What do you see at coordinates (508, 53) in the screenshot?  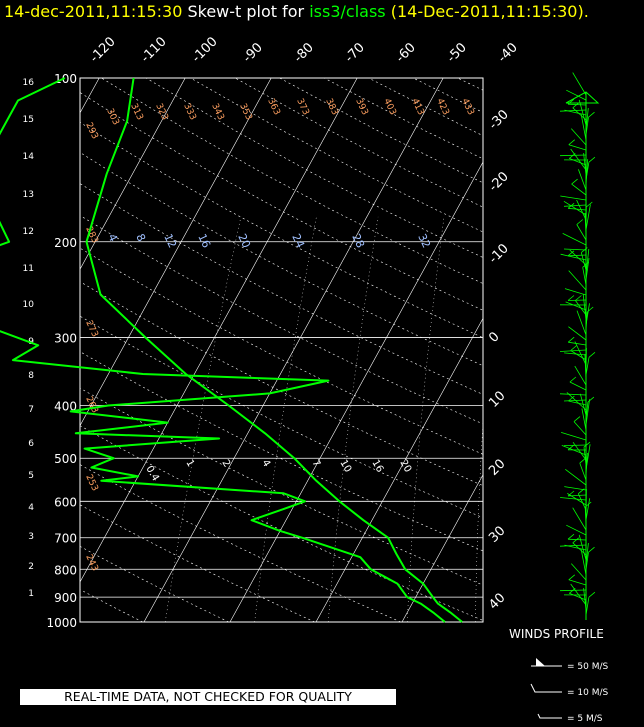 I see `temperature-tick-label: -40` at bounding box center [508, 53].